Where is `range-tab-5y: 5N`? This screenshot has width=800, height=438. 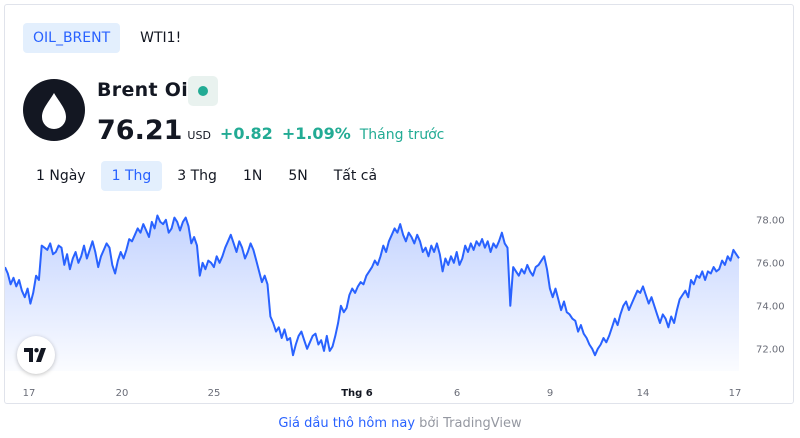
range-tab-5y: 5N is located at coordinates (298, 176).